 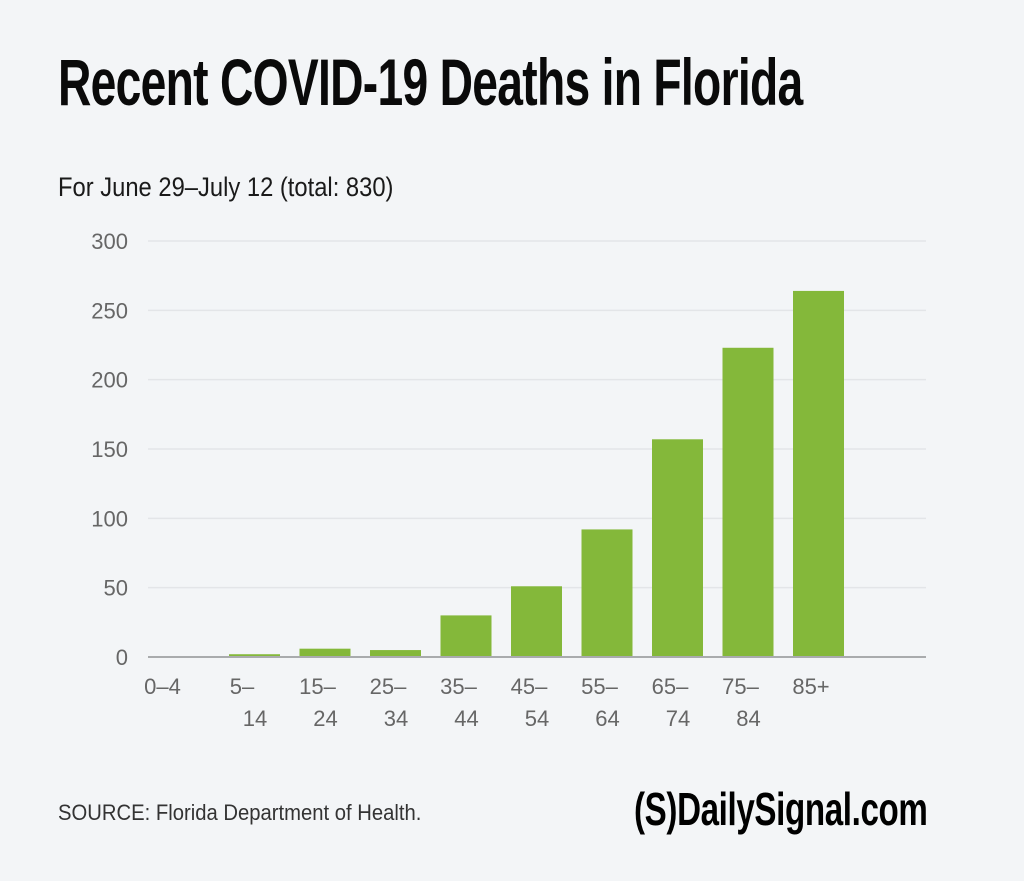 I want to click on source-note: SOURCE: Florida Department of Health., so click(x=240, y=812).